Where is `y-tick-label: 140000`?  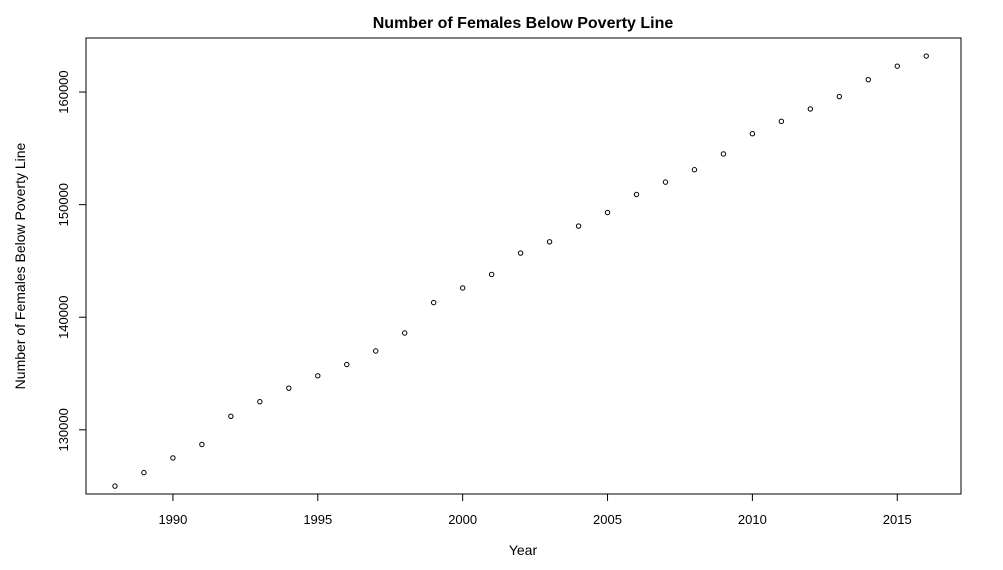
y-tick-label: 140000 is located at coordinates (63, 317).